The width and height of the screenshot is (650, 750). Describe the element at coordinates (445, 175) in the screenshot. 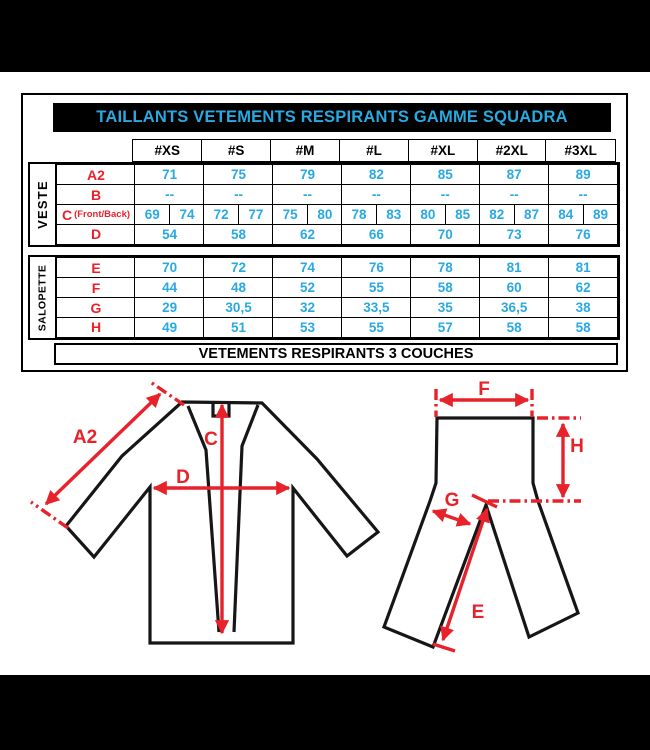

I see `size-value-cell: 85` at that location.